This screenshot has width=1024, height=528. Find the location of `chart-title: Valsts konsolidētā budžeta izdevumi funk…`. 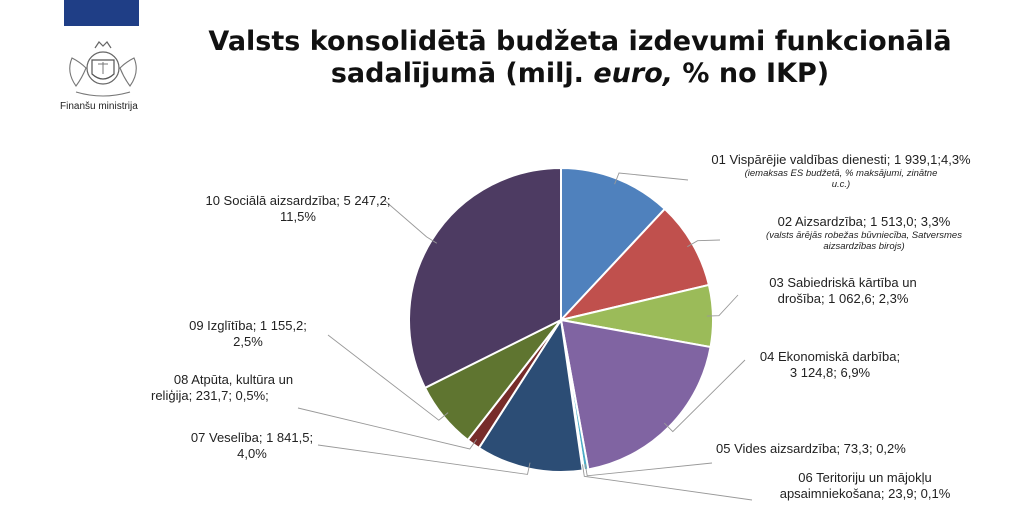

chart-title: Valsts konsolidētā budžeta izdevumi funk… is located at coordinates (580, 58).